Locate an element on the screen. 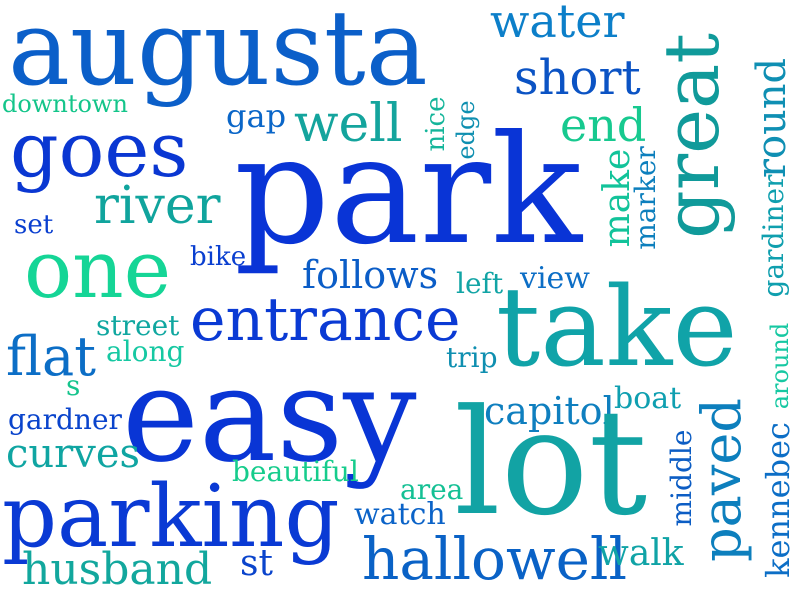 The height and width of the screenshot is (600, 800). word-trip: trip is located at coordinates (472, 357).